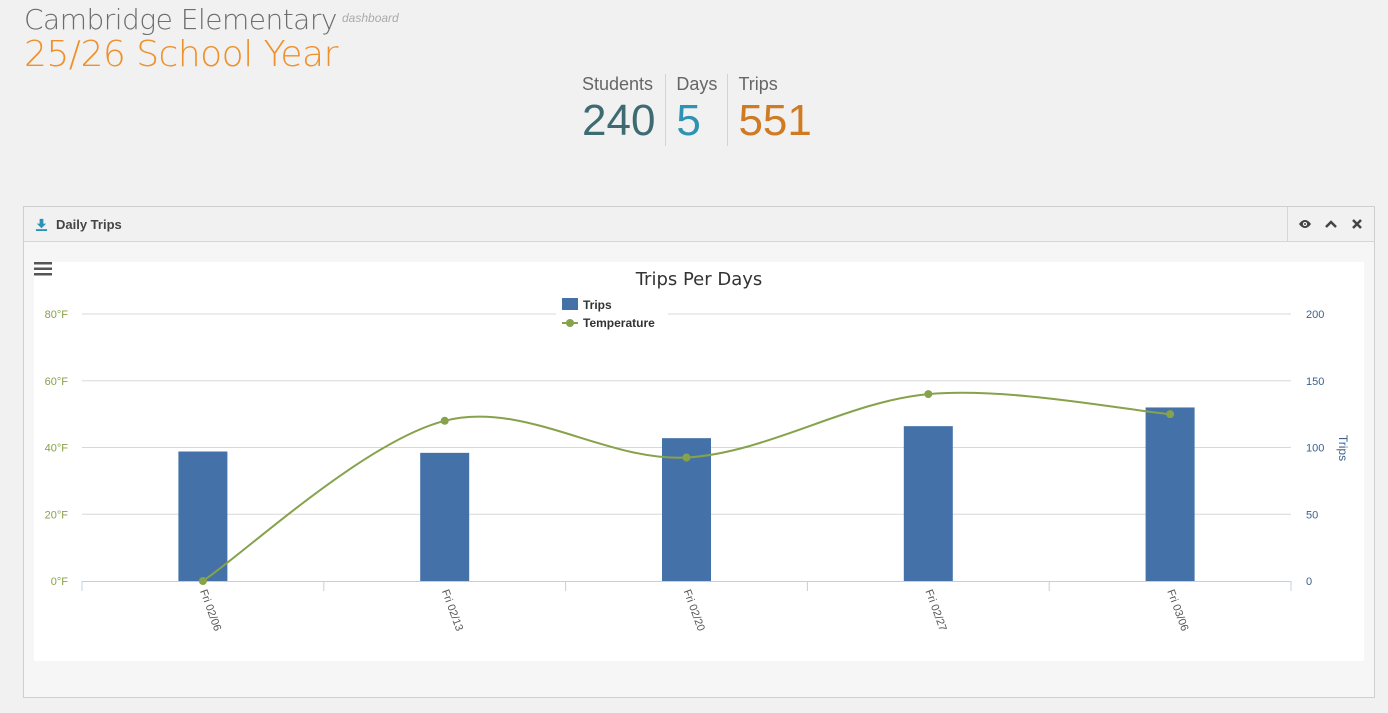 This screenshot has height=713, width=1388. I want to click on x-axis-label: Fri 02/20, so click(694, 610).